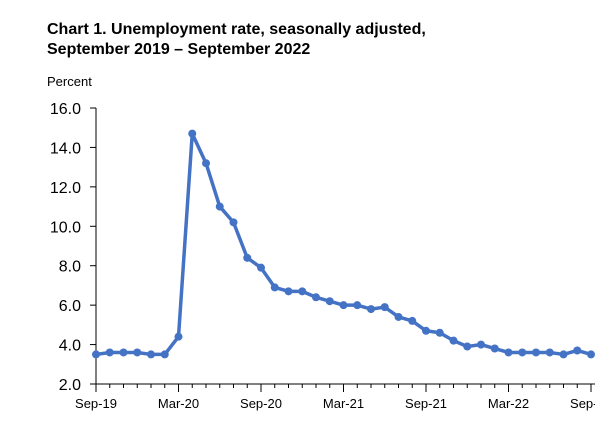 The width and height of the screenshot is (595, 428). I want to click on x-tick-label: Sep-20, so click(261, 403).